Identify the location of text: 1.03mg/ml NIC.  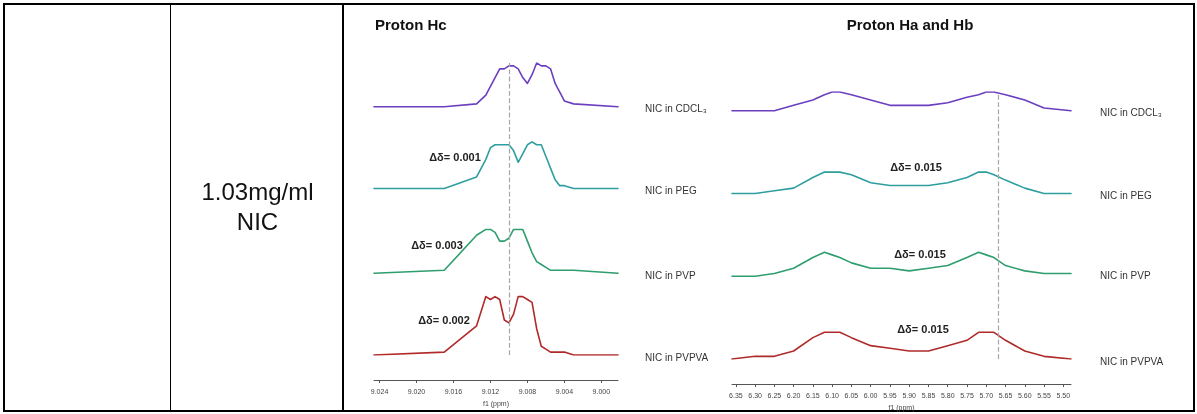
(257, 206).